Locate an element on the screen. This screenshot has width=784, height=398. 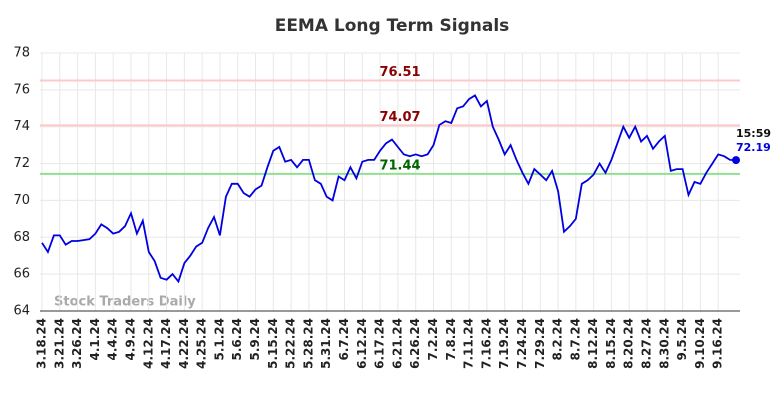
x-tick-label: 5.22.24 is located at coordinates (291, 343).